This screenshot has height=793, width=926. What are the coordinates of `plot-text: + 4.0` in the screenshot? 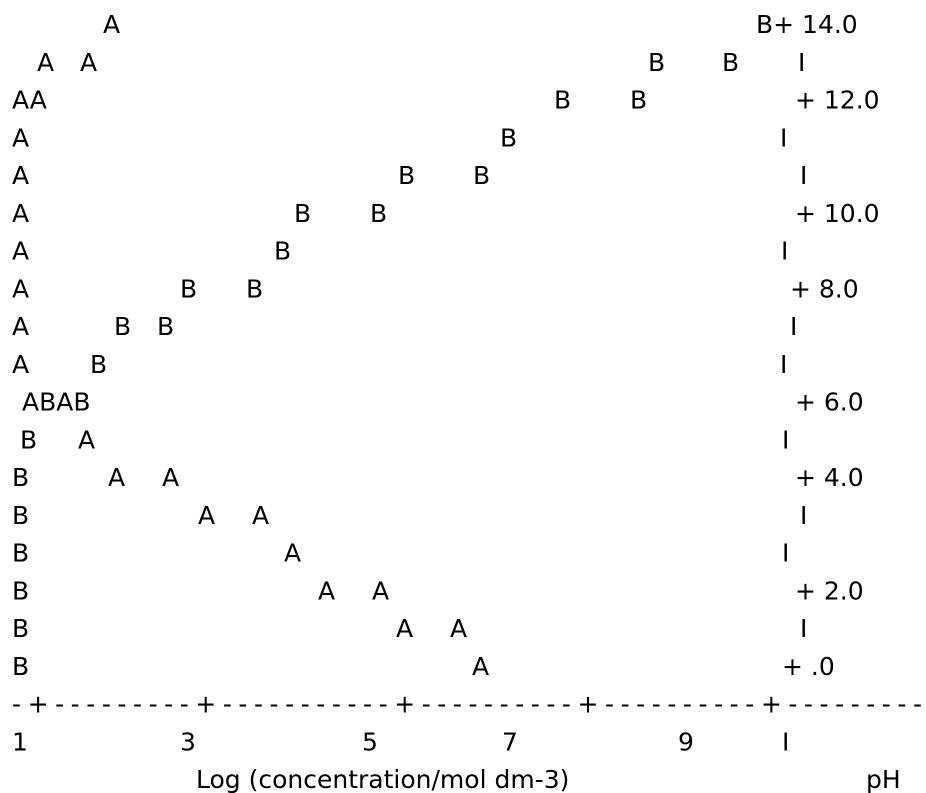 It's located at (829, 477).